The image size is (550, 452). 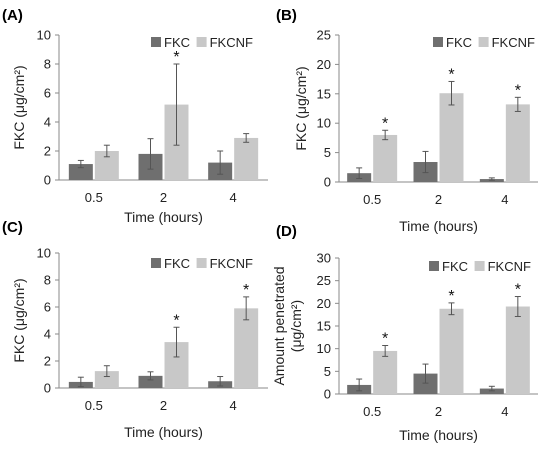 What do you see at coordinates (286, 231) in the screenshot?
I see `panel-label: (D)` at bounding box center [286, 231].